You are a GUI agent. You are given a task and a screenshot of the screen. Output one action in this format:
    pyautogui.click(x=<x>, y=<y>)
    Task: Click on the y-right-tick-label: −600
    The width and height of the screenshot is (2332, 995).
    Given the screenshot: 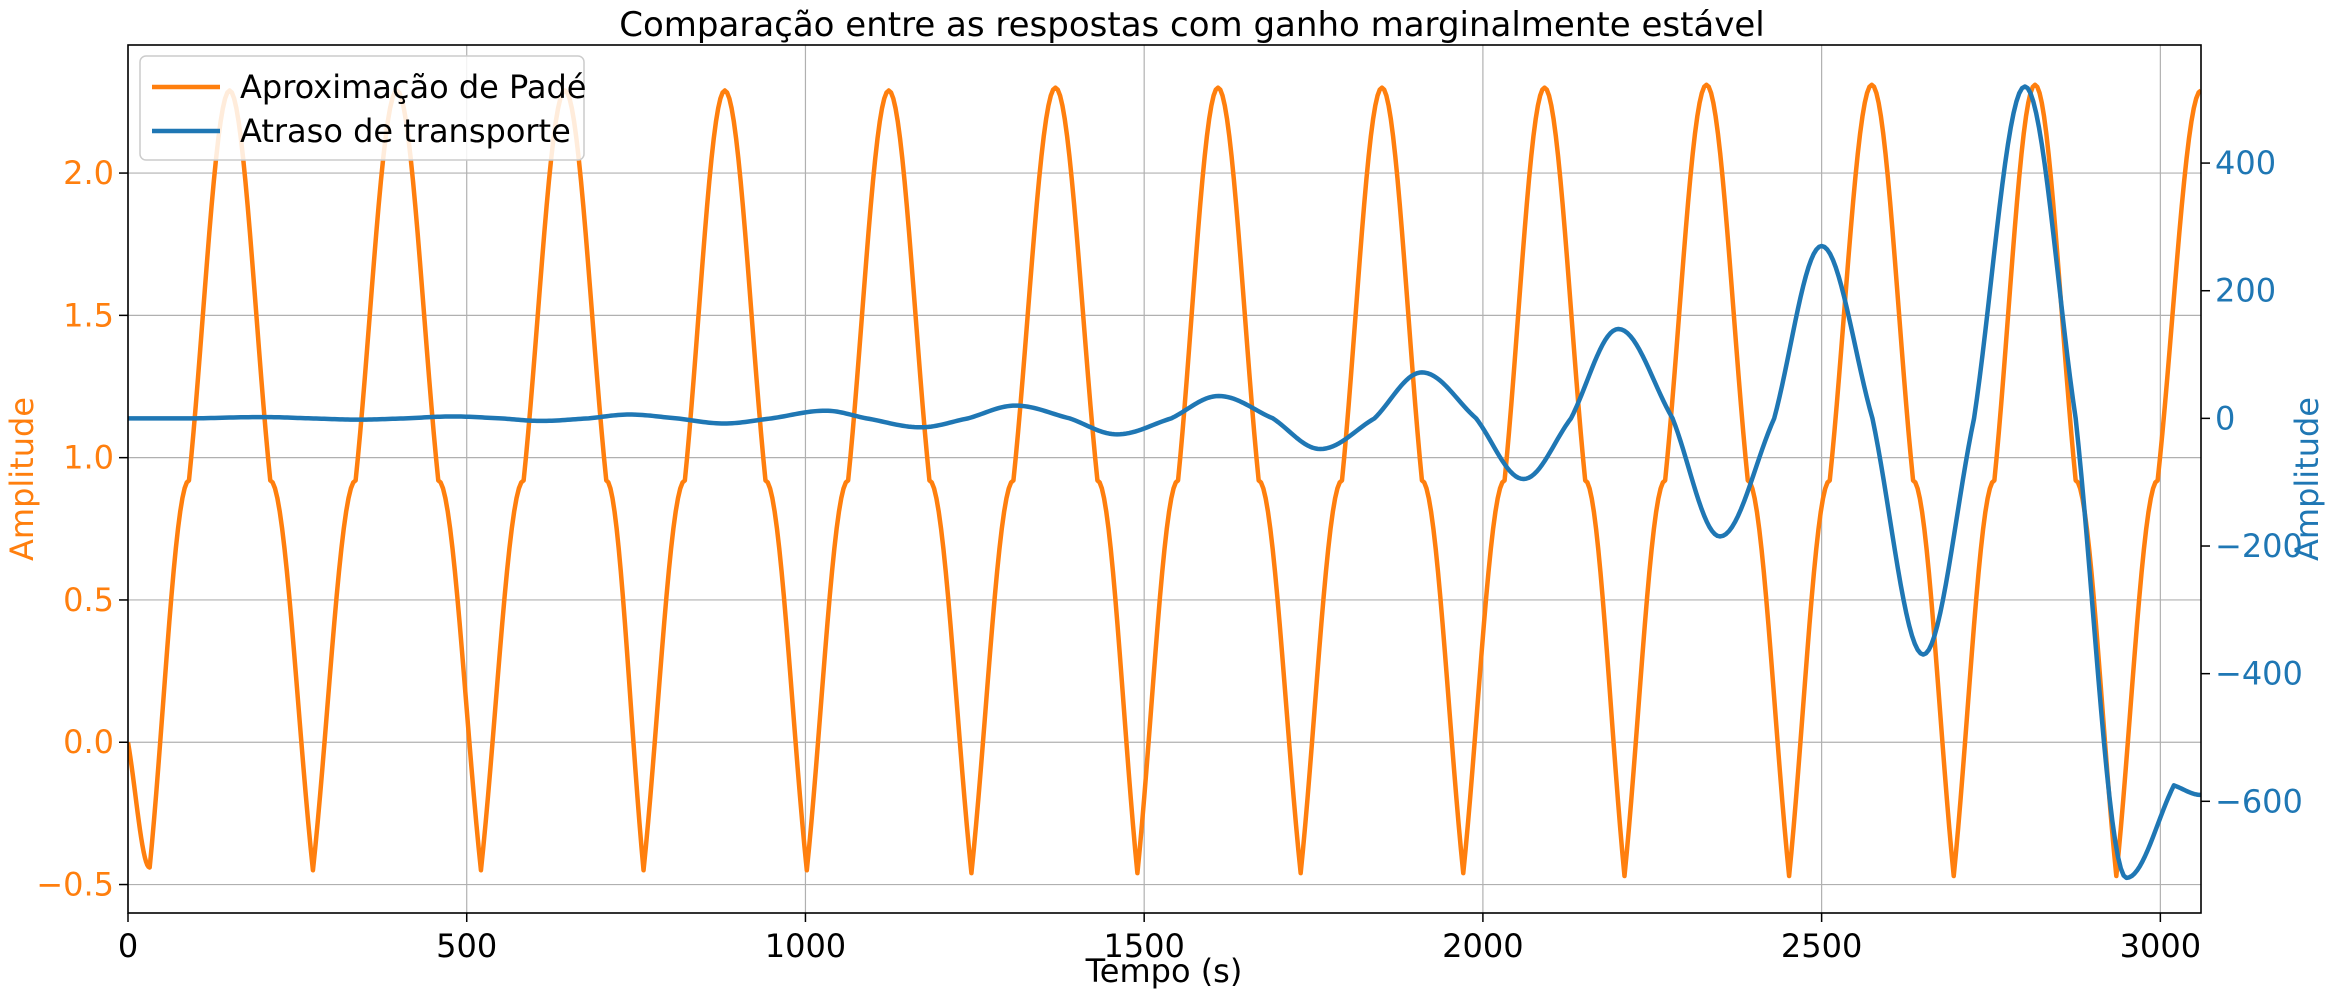 What is the action you would take?
    pyautogui.click(x=2259, y=801)
    